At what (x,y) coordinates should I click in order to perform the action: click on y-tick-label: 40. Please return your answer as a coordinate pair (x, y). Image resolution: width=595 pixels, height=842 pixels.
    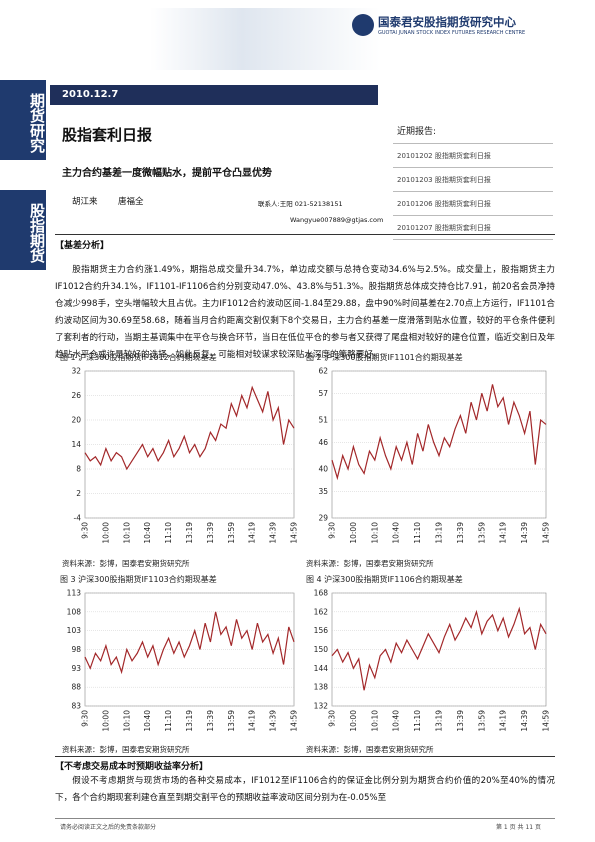
    Looking at the image, I should click on (323, 469).